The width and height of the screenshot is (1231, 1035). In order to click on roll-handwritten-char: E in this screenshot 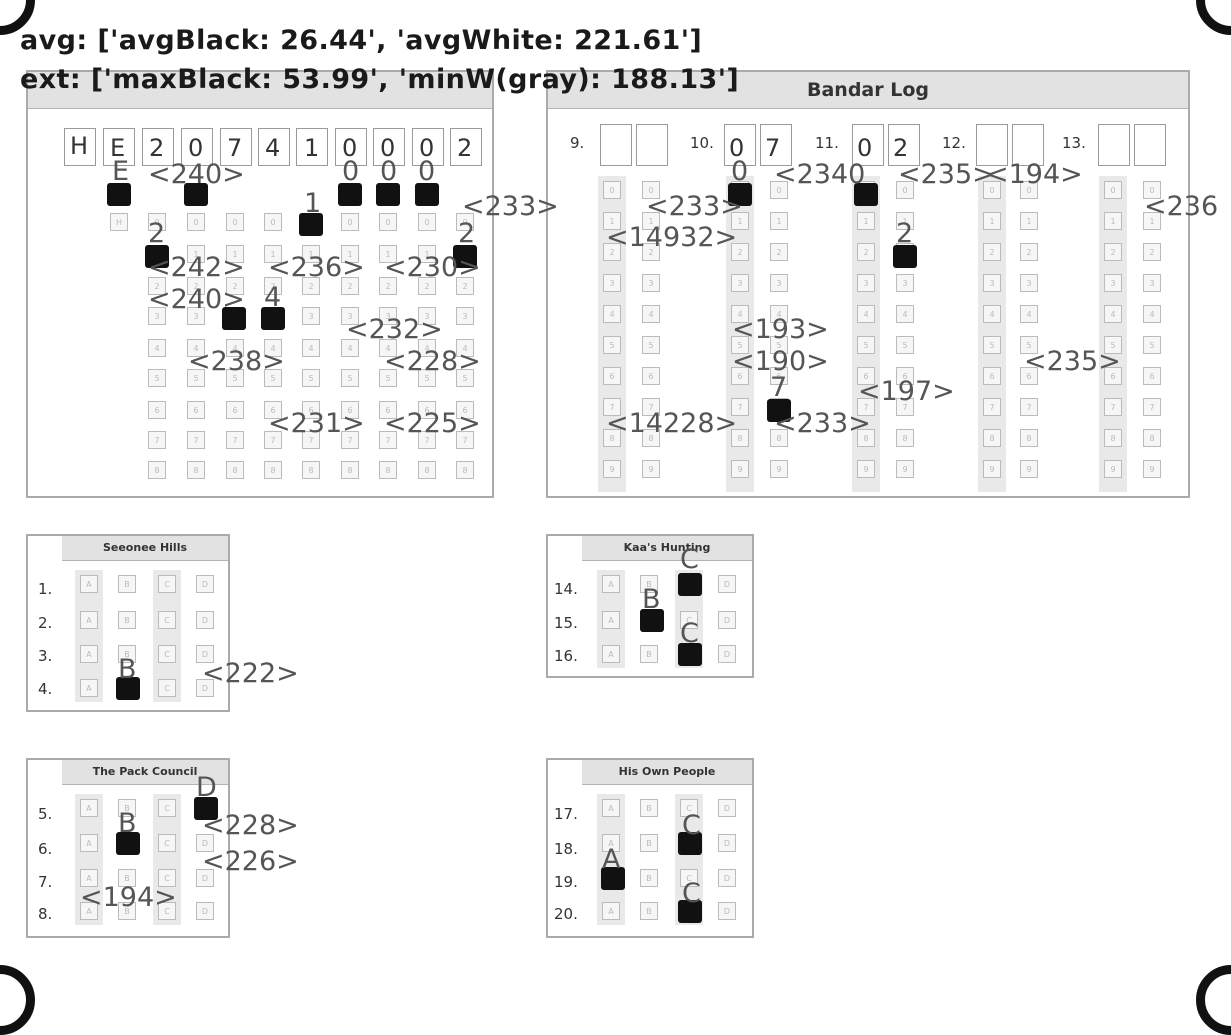, I will do `click(118, 148)`.